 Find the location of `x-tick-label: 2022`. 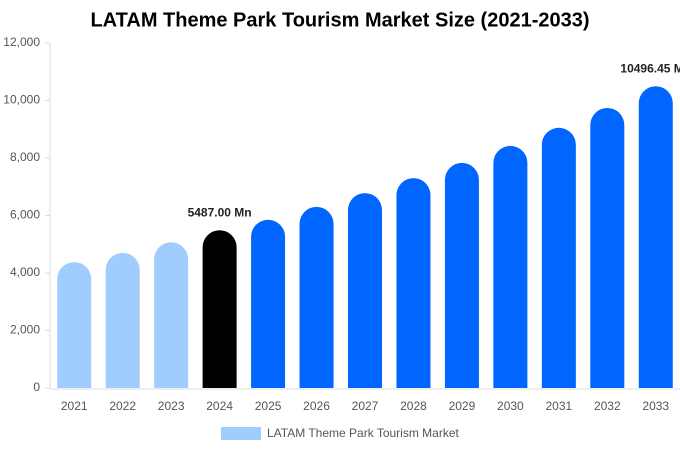

x-tick-label: 2022 is located at coordinates (122, 406).